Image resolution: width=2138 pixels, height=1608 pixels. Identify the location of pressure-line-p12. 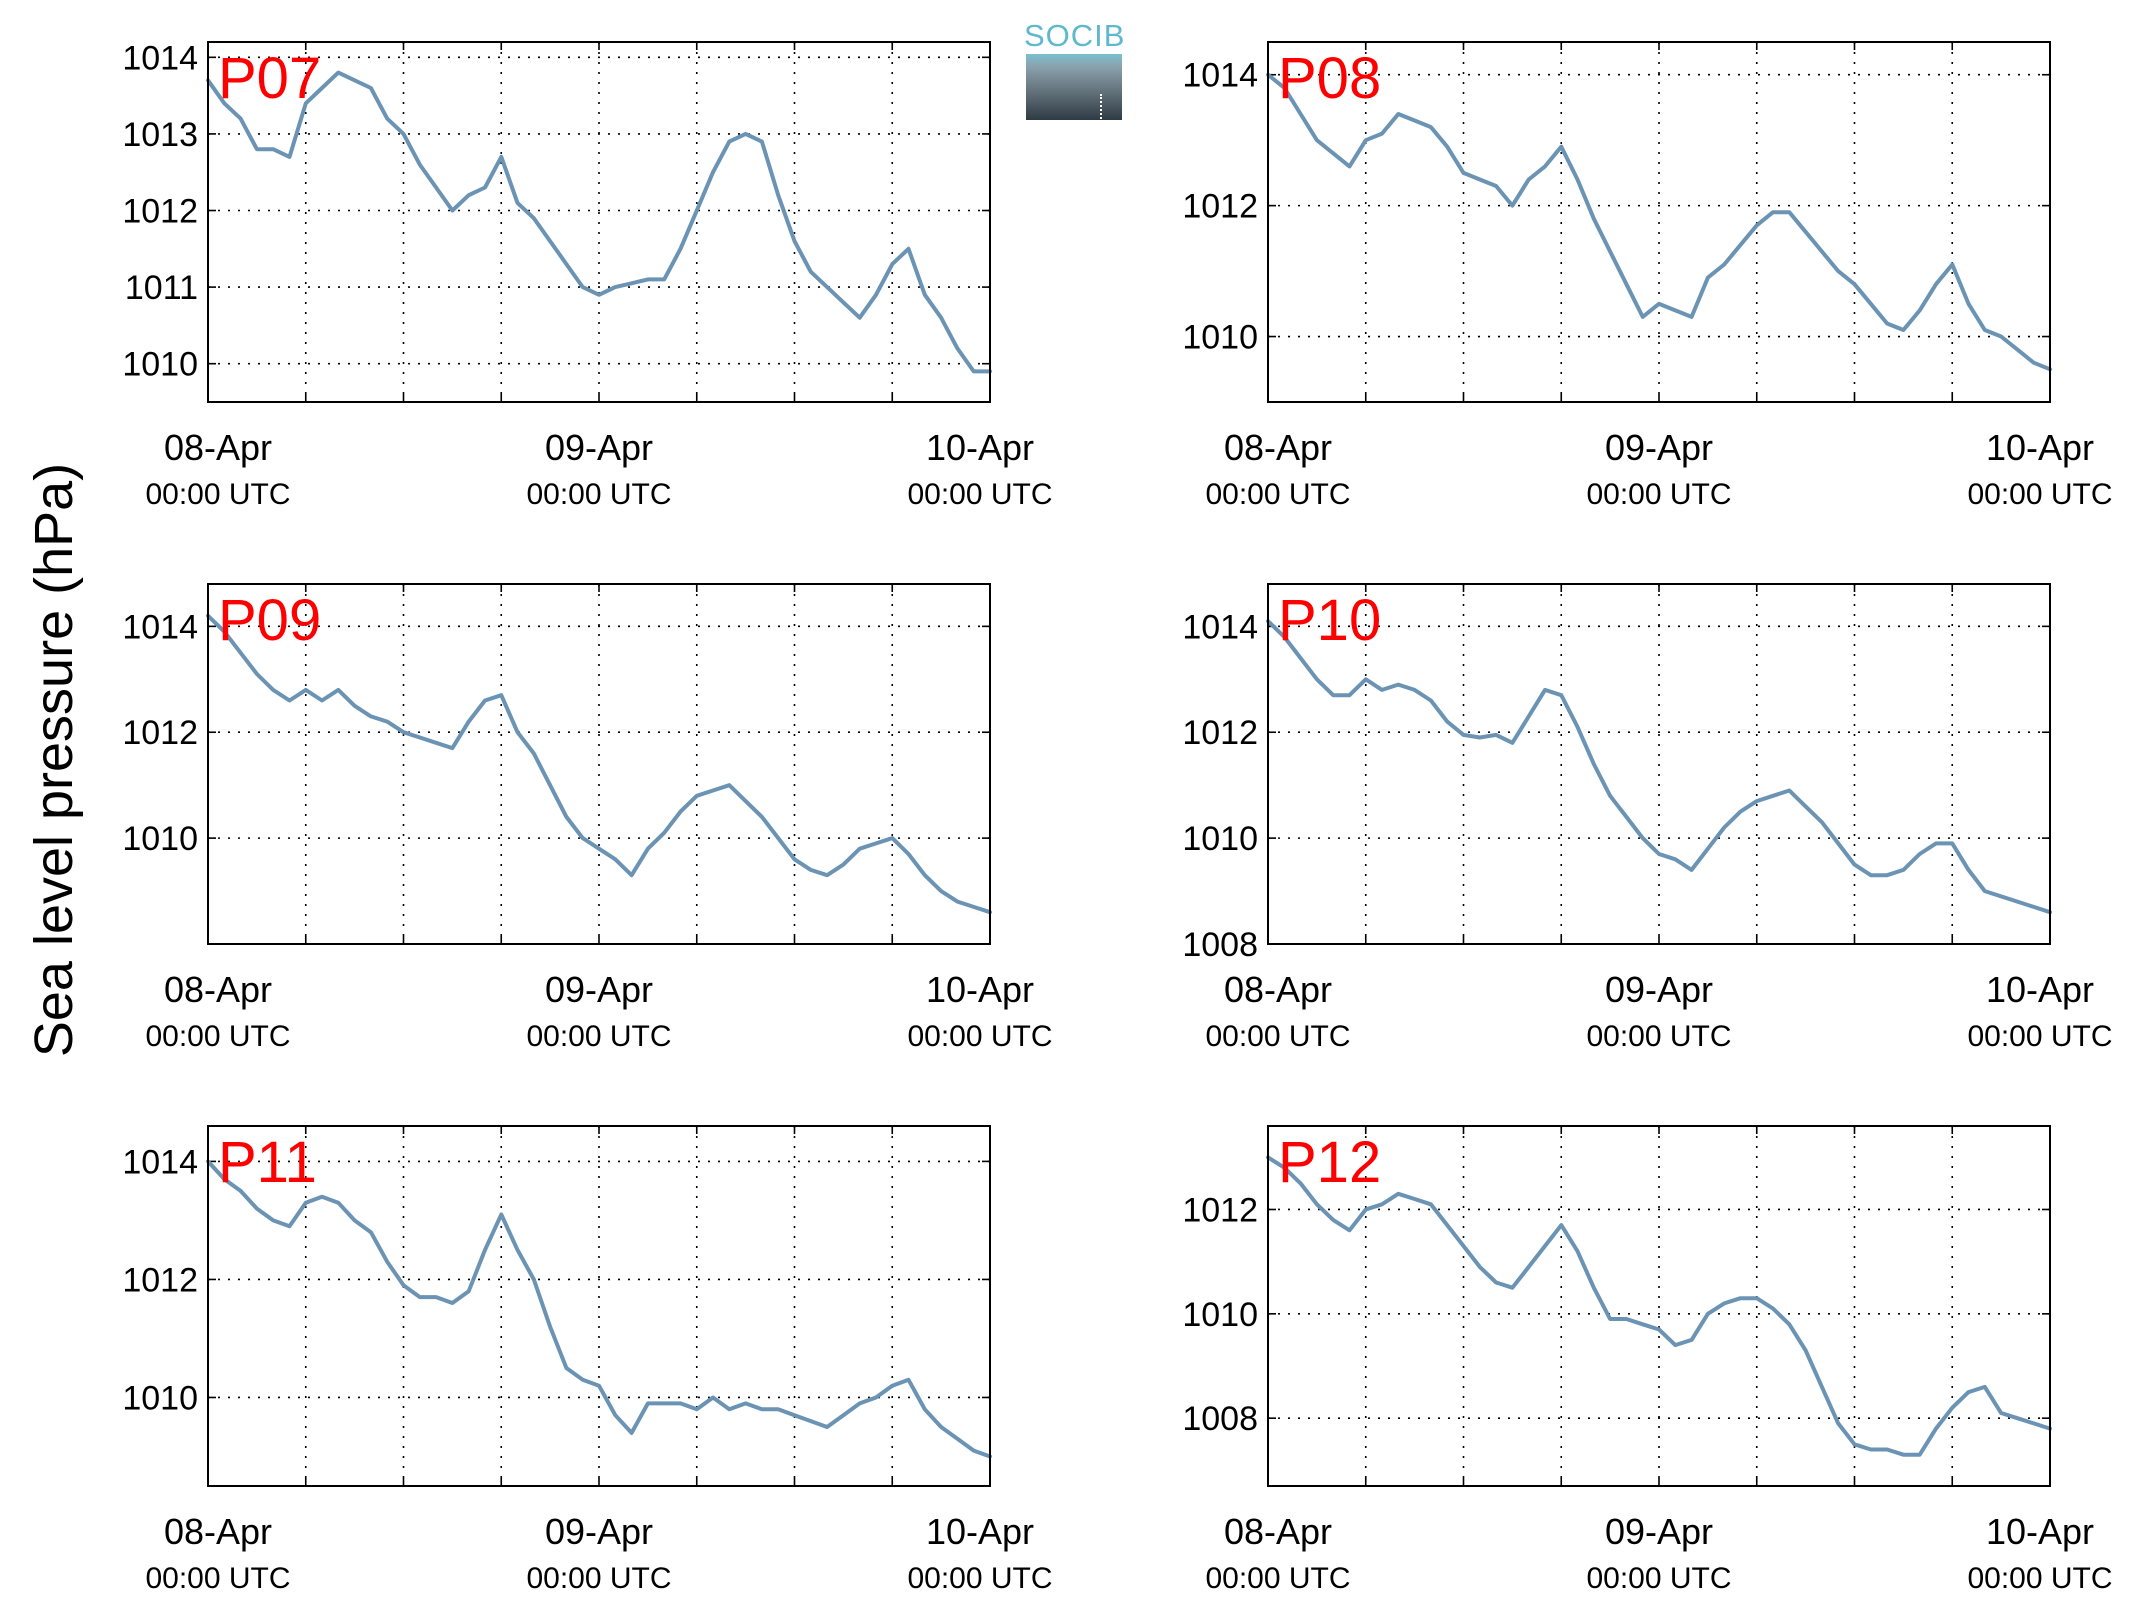
(1659, 1306).